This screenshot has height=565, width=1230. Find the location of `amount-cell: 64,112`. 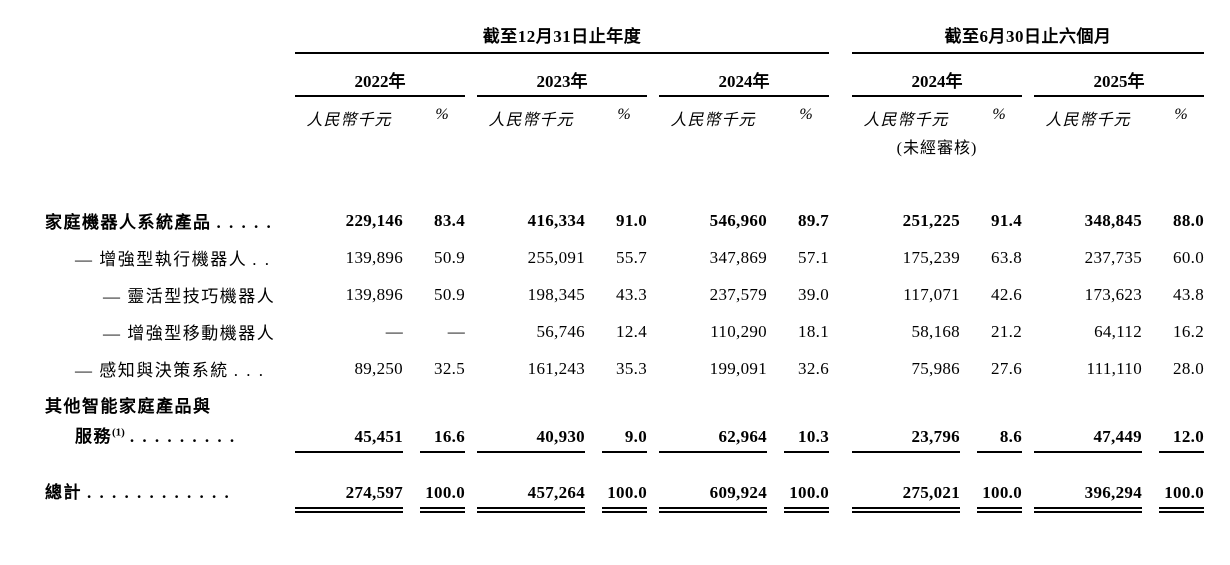

amount-cell: 64,112 is located at coordinates (1118, 331).